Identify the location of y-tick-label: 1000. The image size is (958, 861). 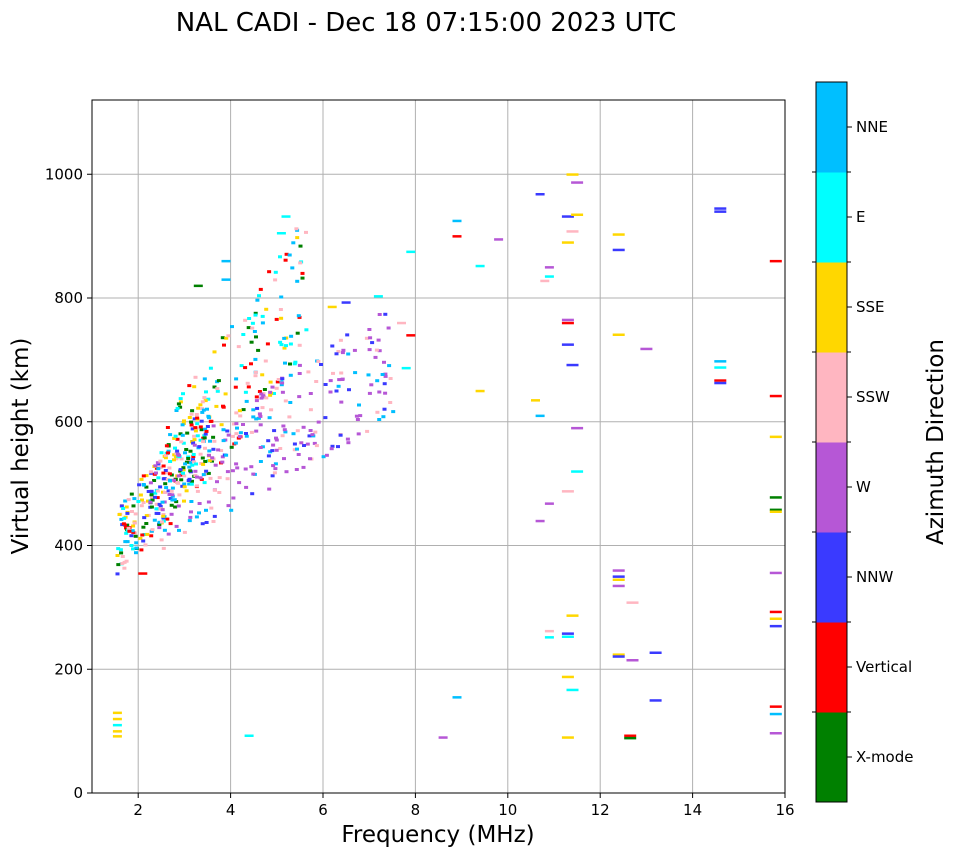
(64, 174).